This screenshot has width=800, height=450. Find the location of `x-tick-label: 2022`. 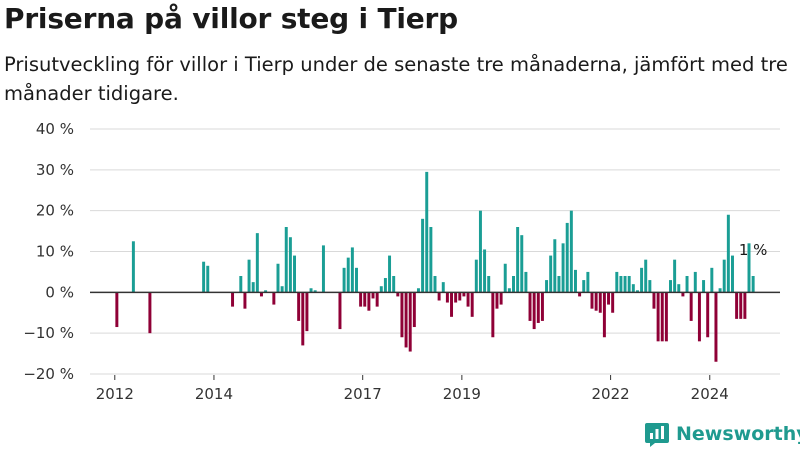

x-tick-label: 2022 is located at coordinates (611, 394).